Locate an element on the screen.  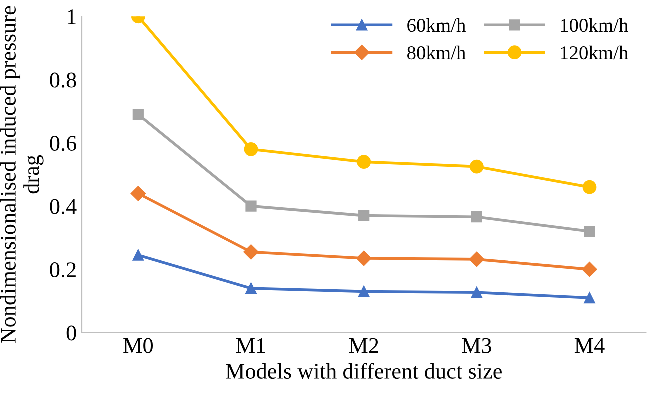
y-axis-title: Nondimensionalised induced pressure drag is located at coordinates (22, 175).